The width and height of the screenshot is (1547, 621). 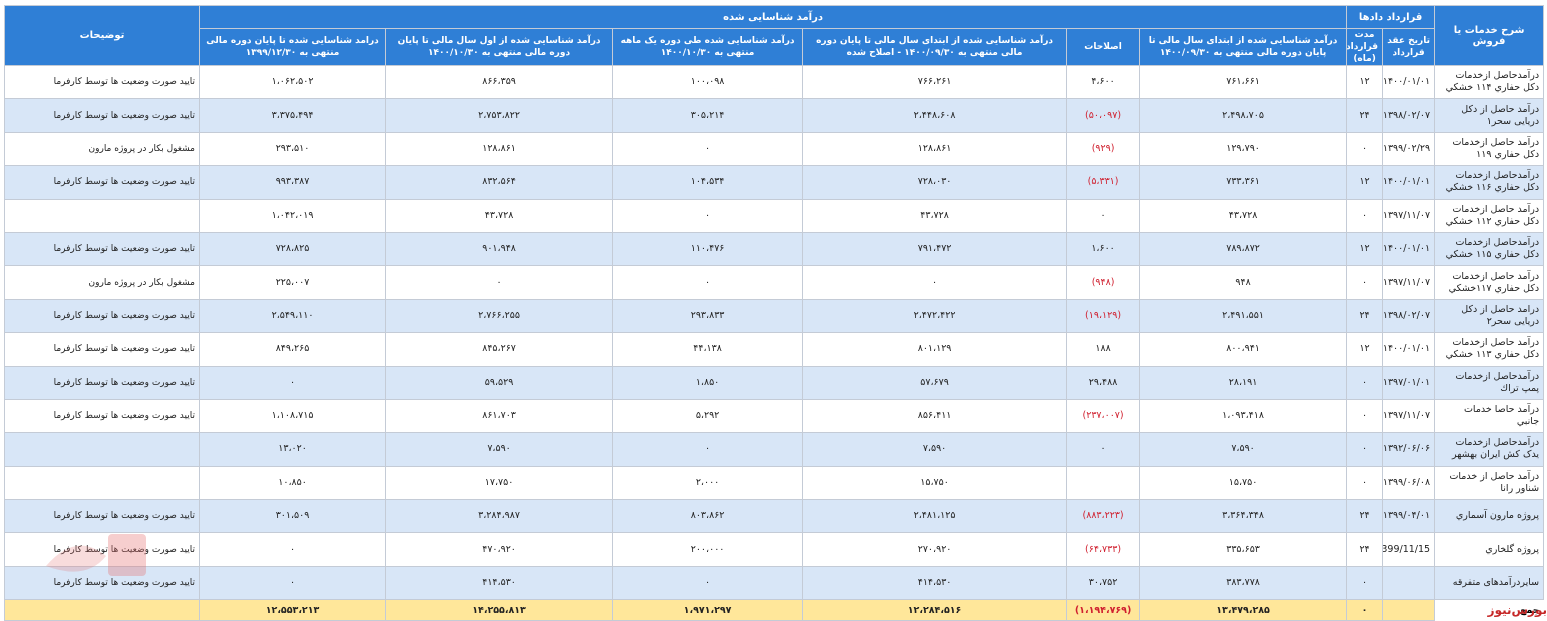 What do you see at coordinates (708, 483) in the screenshot?
I see `row-revenue-month: ۲،۰۰۰` at bounding box center [708, 483].